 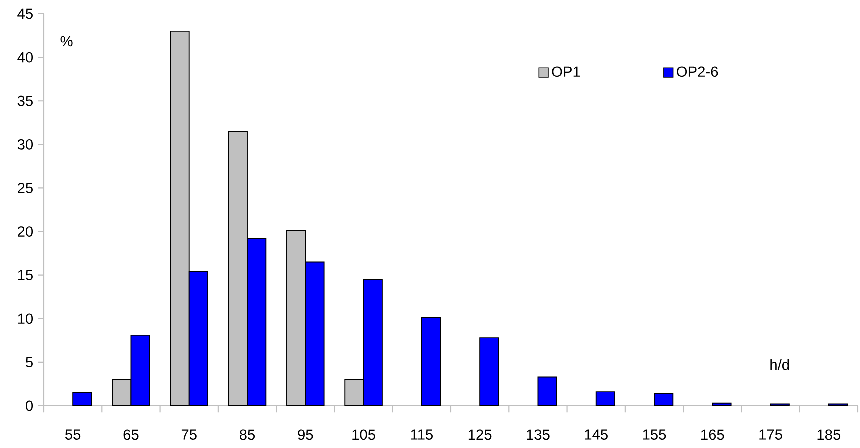 I want to click on x-tick-label: 165, so click(x=713, y=435).